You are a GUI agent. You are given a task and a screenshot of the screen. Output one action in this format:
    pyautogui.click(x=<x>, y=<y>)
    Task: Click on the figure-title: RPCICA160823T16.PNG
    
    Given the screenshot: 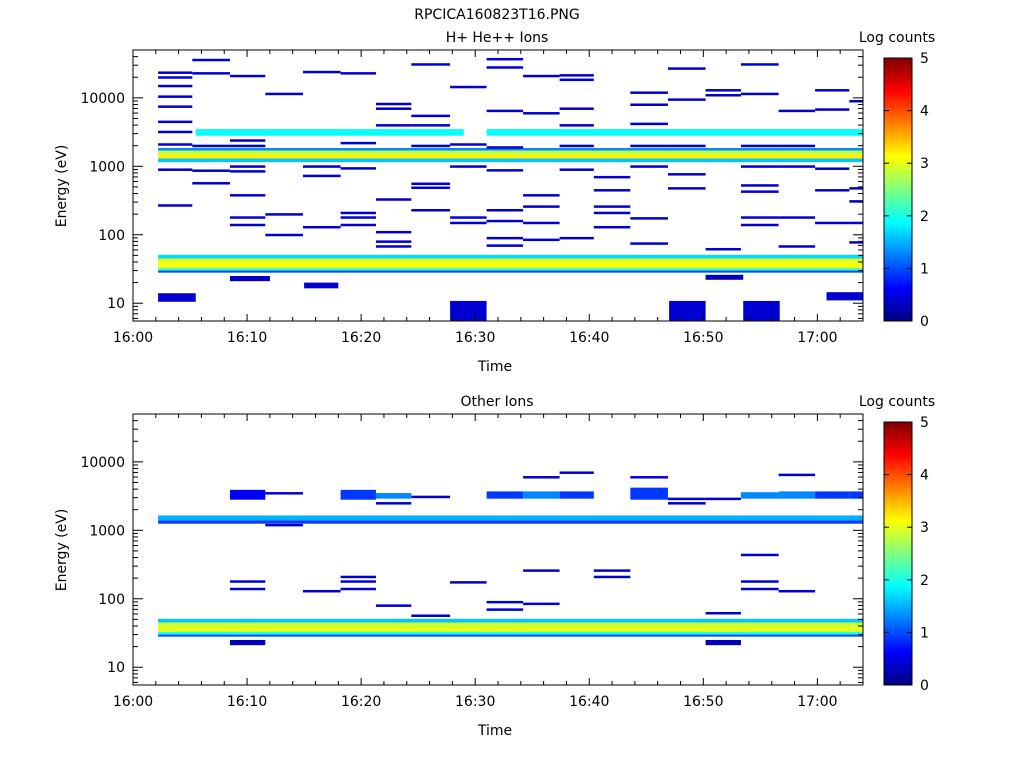 What is the action you would take?
    pyautogui.click(x=496, y=15)
    